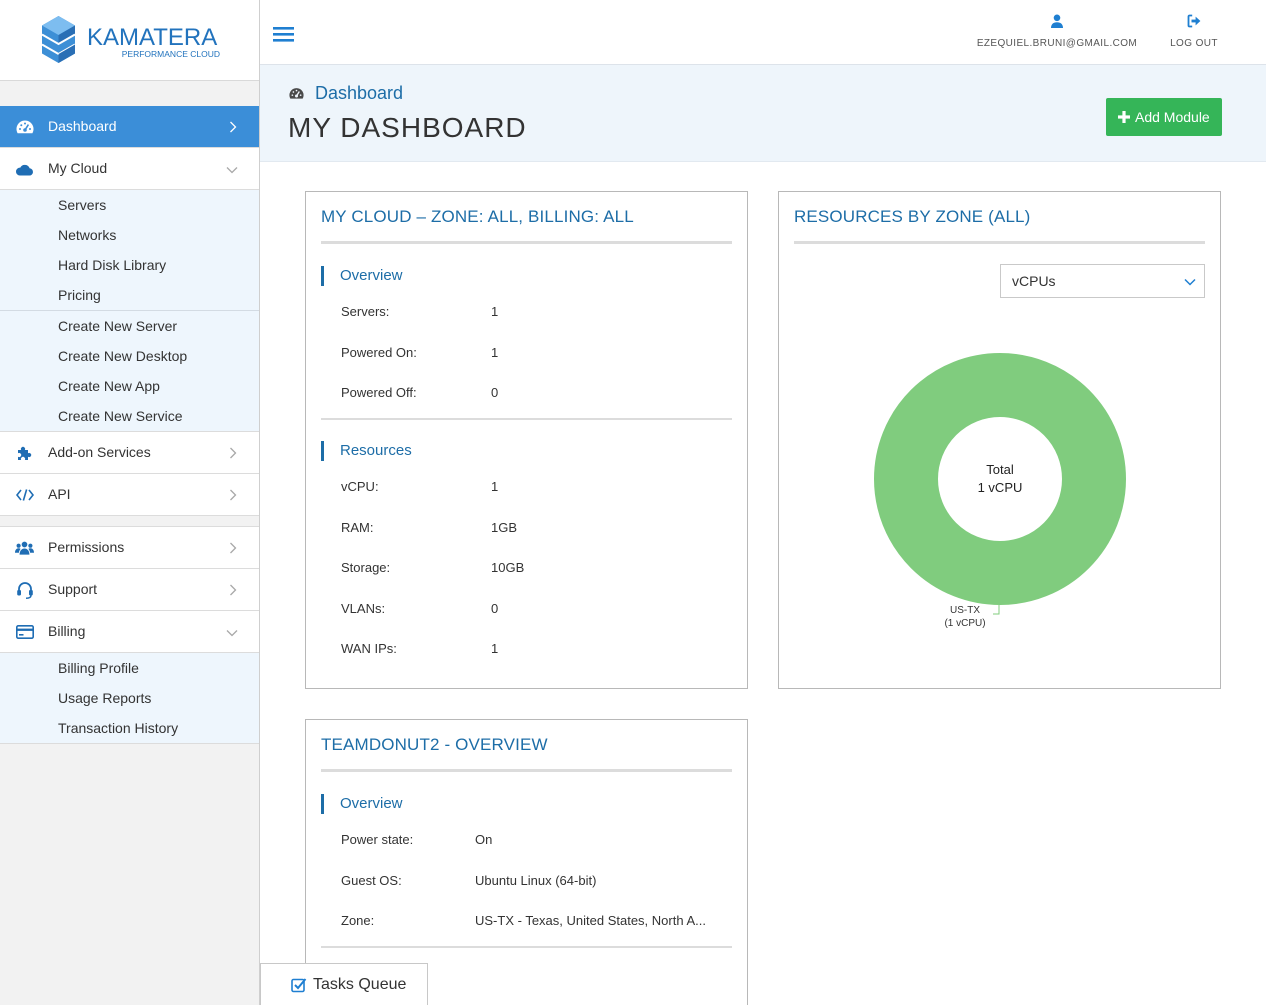  Describe the element at coordinates (996, 610) in the screenshot. I see `donut-label-connector` at that location.